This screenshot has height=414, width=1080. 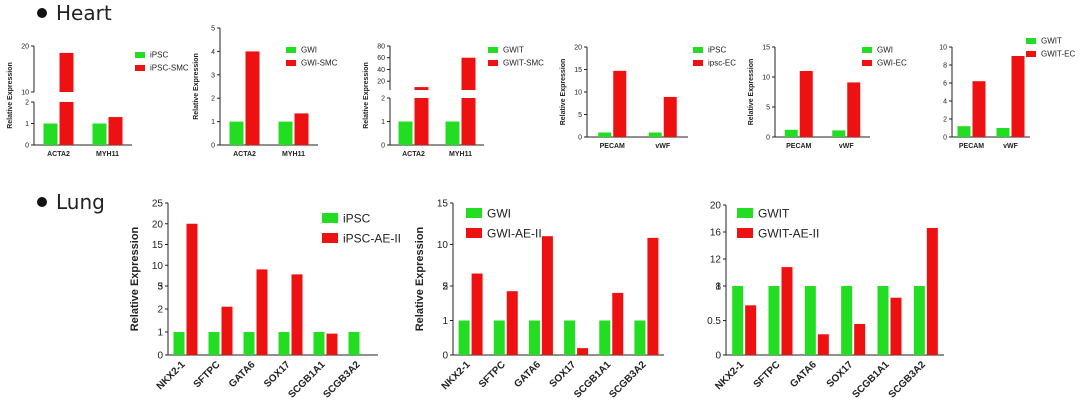 What do you see at coordinates (252, 98) in the screenshot?
I see `bar-GWI-SMC-ACTA2` at bounding box center [252, 98].